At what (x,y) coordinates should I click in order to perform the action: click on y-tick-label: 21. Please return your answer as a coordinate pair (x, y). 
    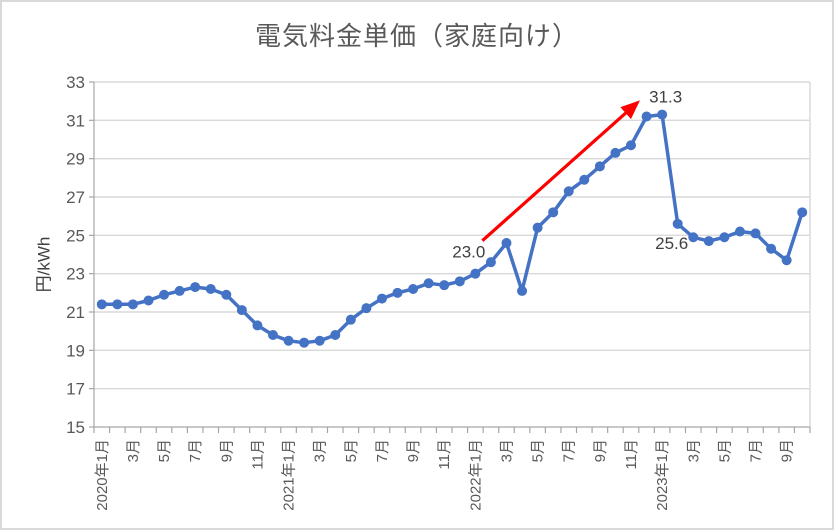
    Looking at the image, I should click on (75, 312).